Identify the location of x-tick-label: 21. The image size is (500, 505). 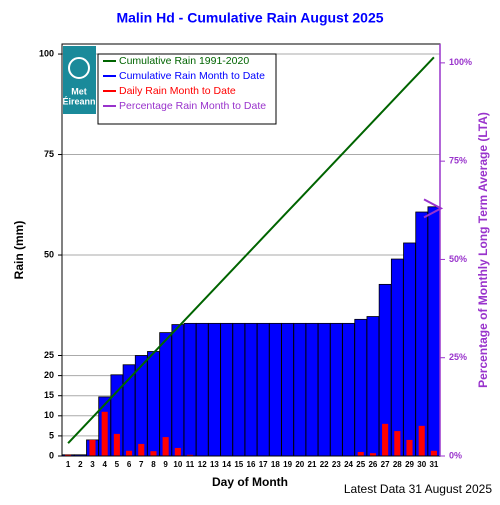
(312, 464).